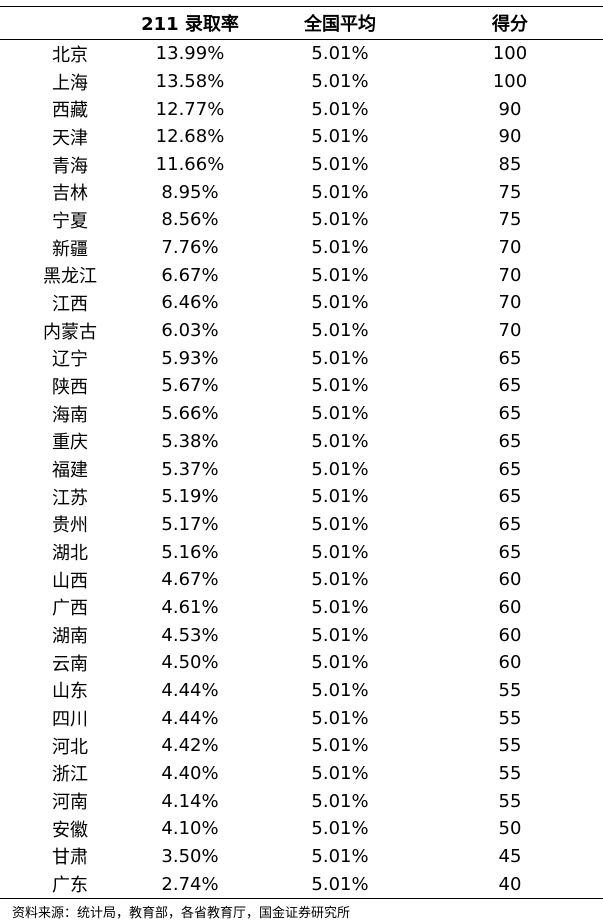 The width and height of the screenshot is (603, 924). I want to click on province-cell: 黑龙江, so click(70, 277).